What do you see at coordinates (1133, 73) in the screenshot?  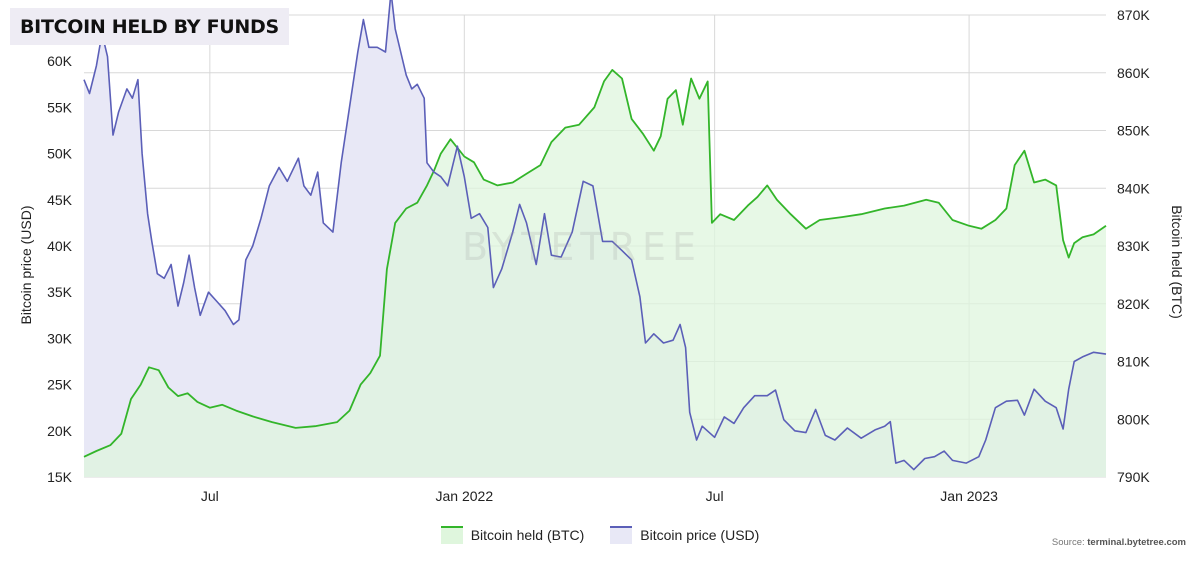 I see `y-right-tick-label: 860K` at bounding box center [1133, 73].